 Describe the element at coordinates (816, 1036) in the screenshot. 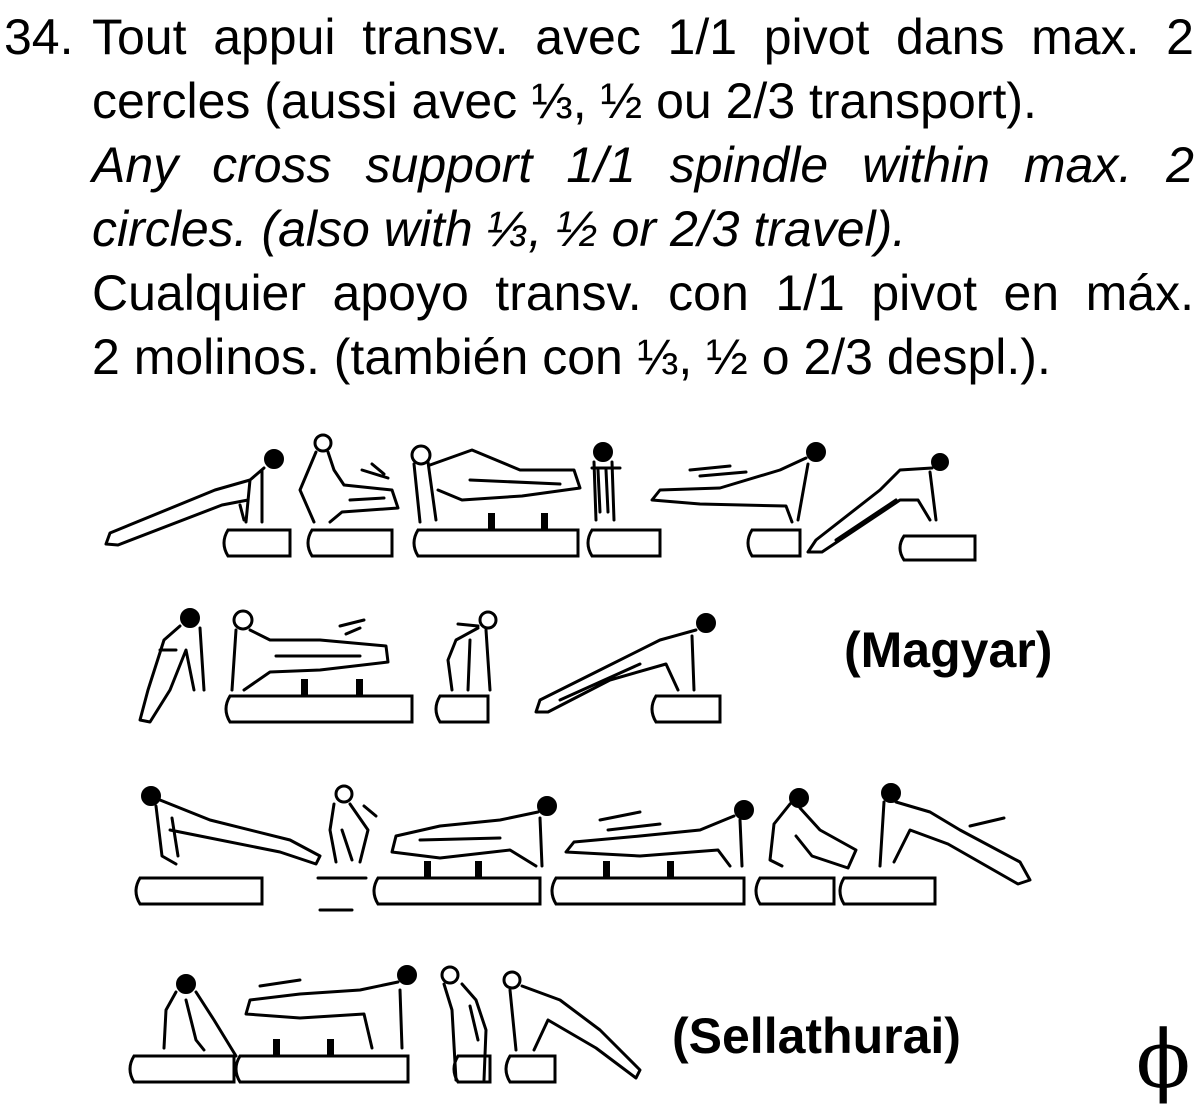

I see `sellathurai-label: (Sellathurai)` at that location.